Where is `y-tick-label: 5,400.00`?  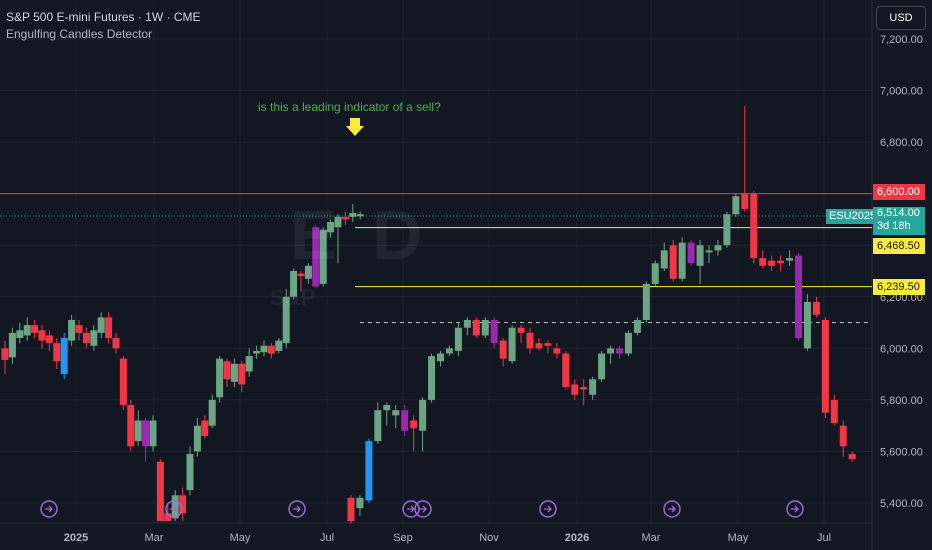 y-tick-label: 5,400.00 is located at coordinates (901, 504).